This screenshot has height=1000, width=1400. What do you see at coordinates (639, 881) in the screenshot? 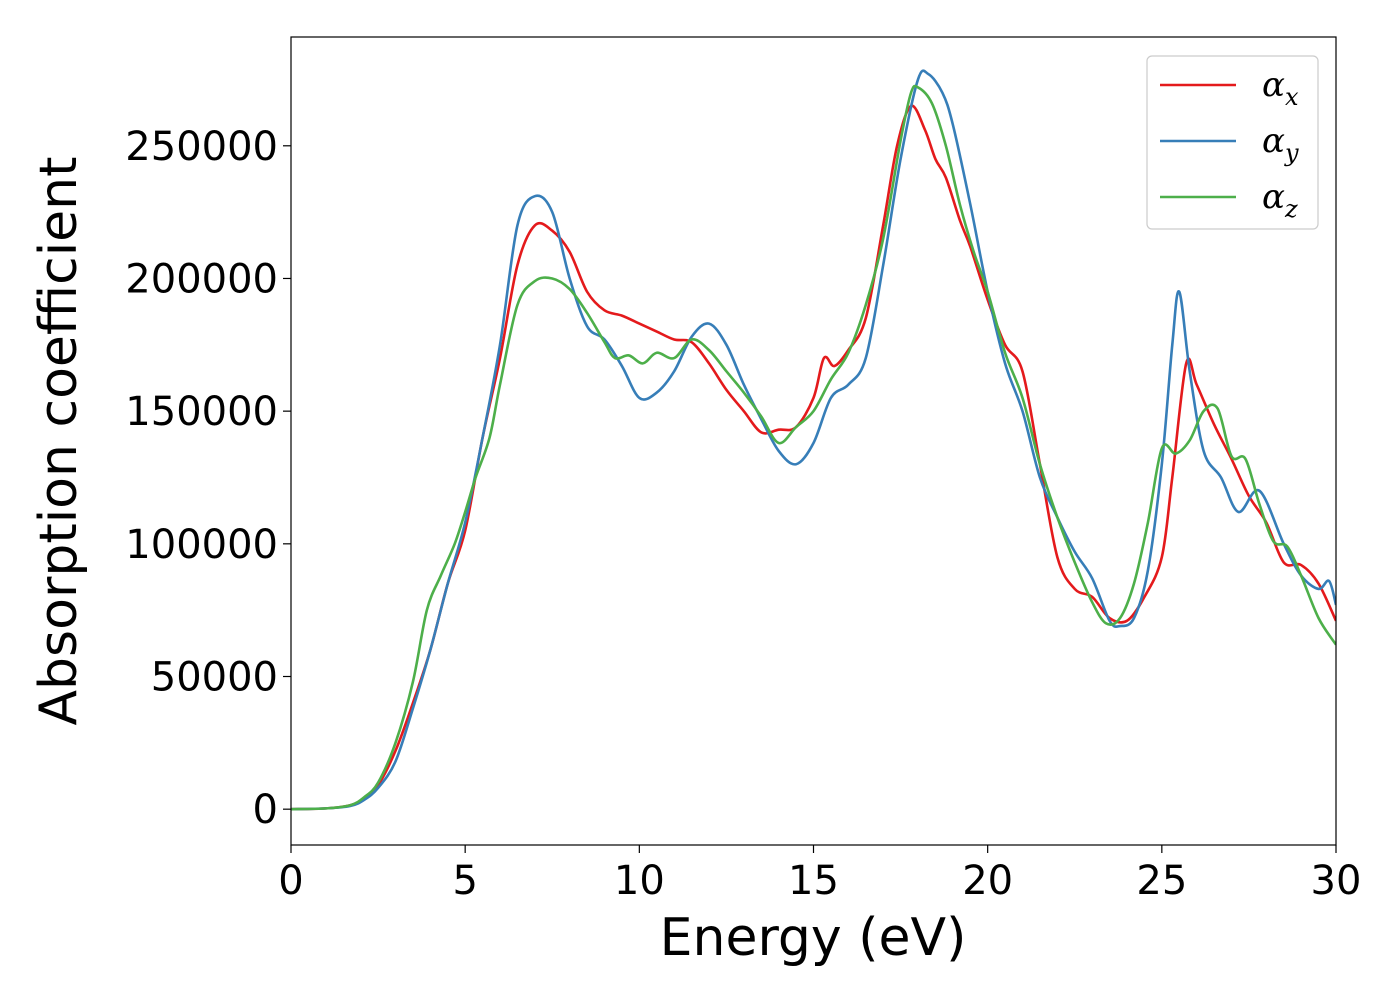
I see `x-tick-label: 10` at bounding box center [639, 881].